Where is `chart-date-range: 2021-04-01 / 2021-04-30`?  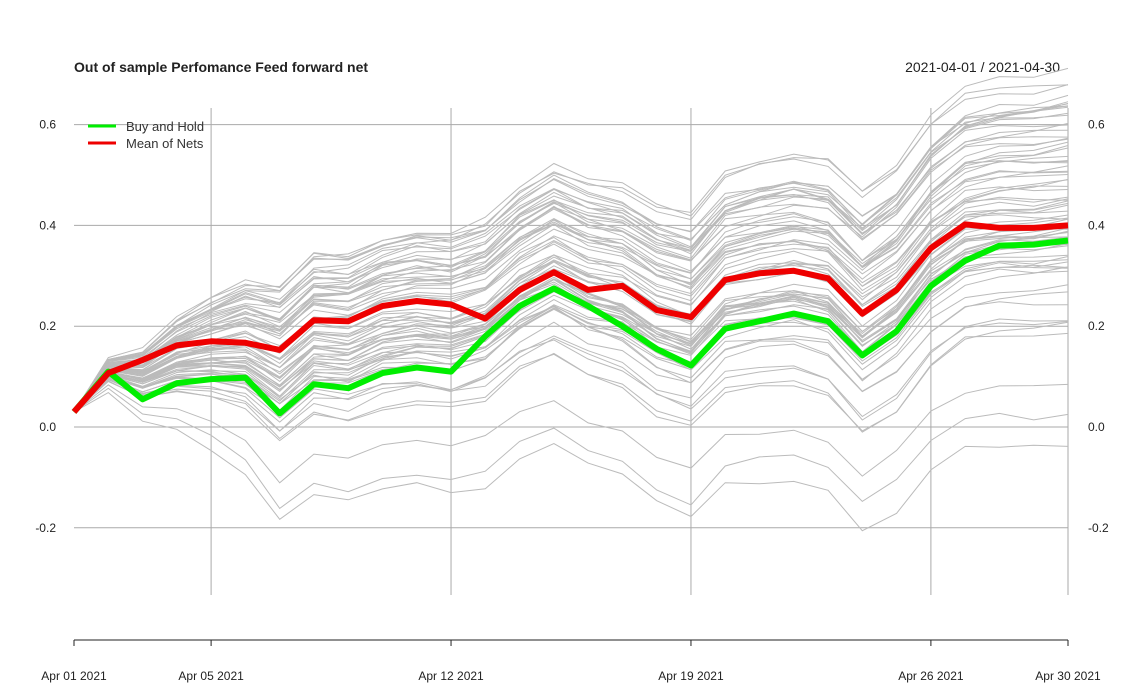
chart-date-range: 2021-04-01 / 2021-04-30 is located at coordinates (982, 67).